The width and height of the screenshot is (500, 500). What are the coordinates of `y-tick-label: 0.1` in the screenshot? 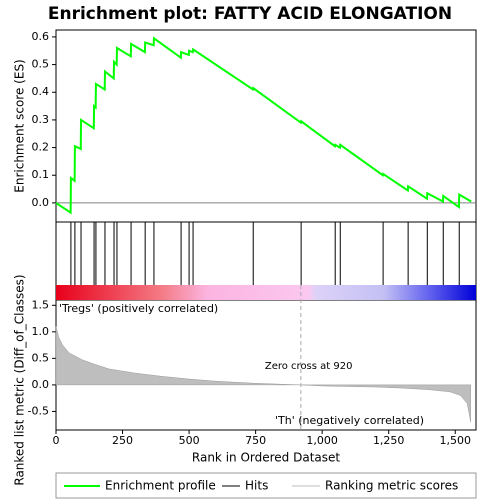 It's located at (41, 174).